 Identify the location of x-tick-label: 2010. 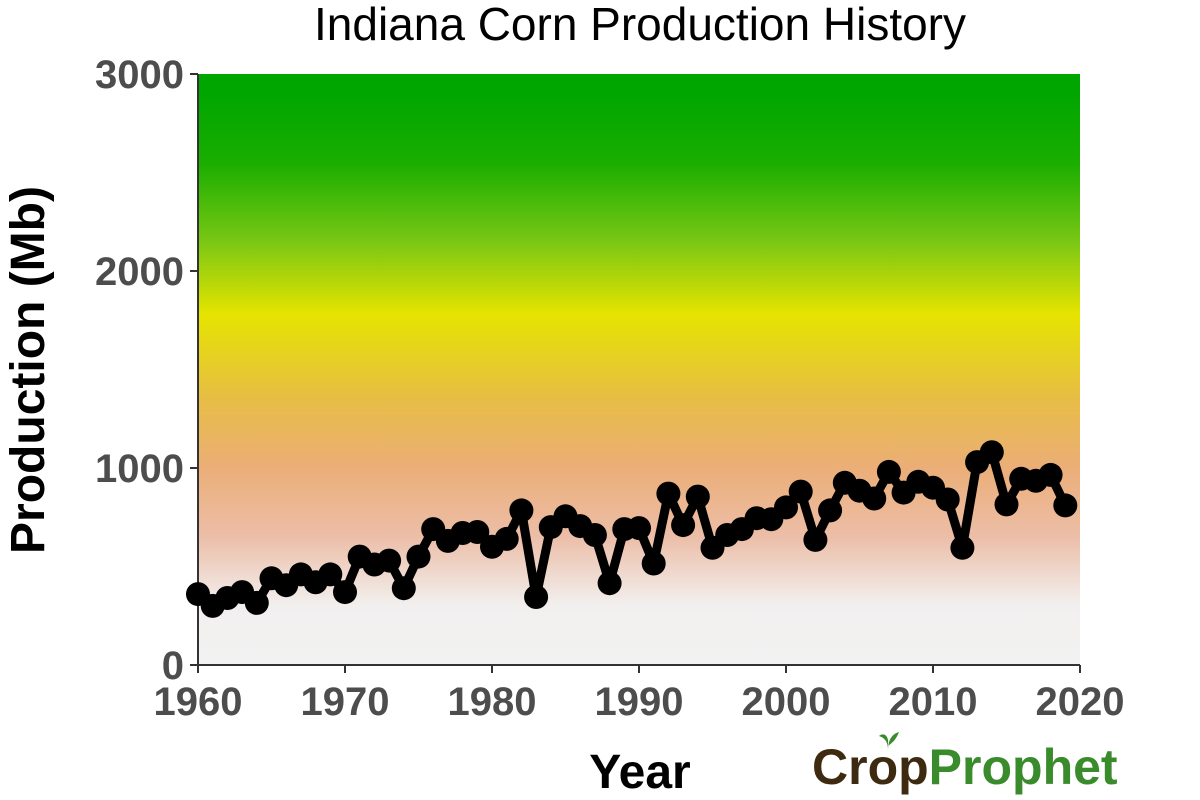
(933, 702).